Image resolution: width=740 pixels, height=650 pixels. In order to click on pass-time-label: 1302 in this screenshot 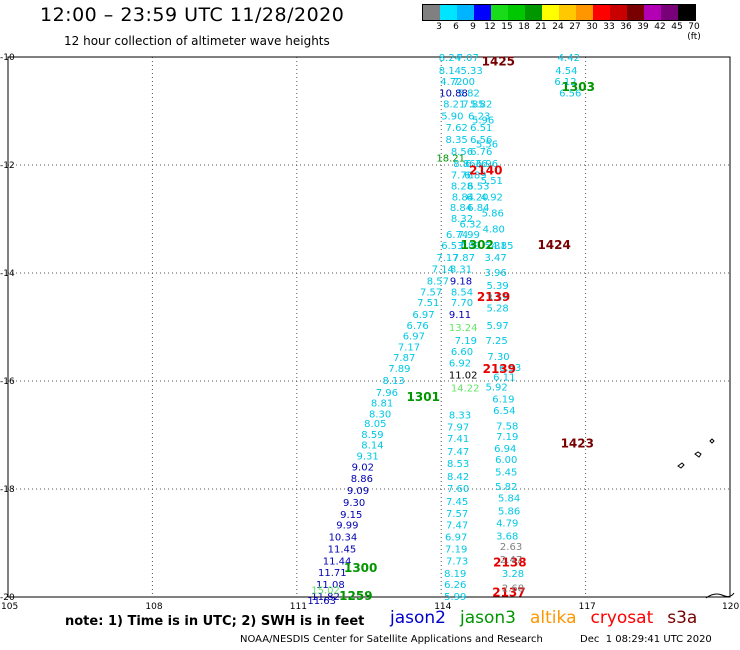, I will do `click(476, 245)`.